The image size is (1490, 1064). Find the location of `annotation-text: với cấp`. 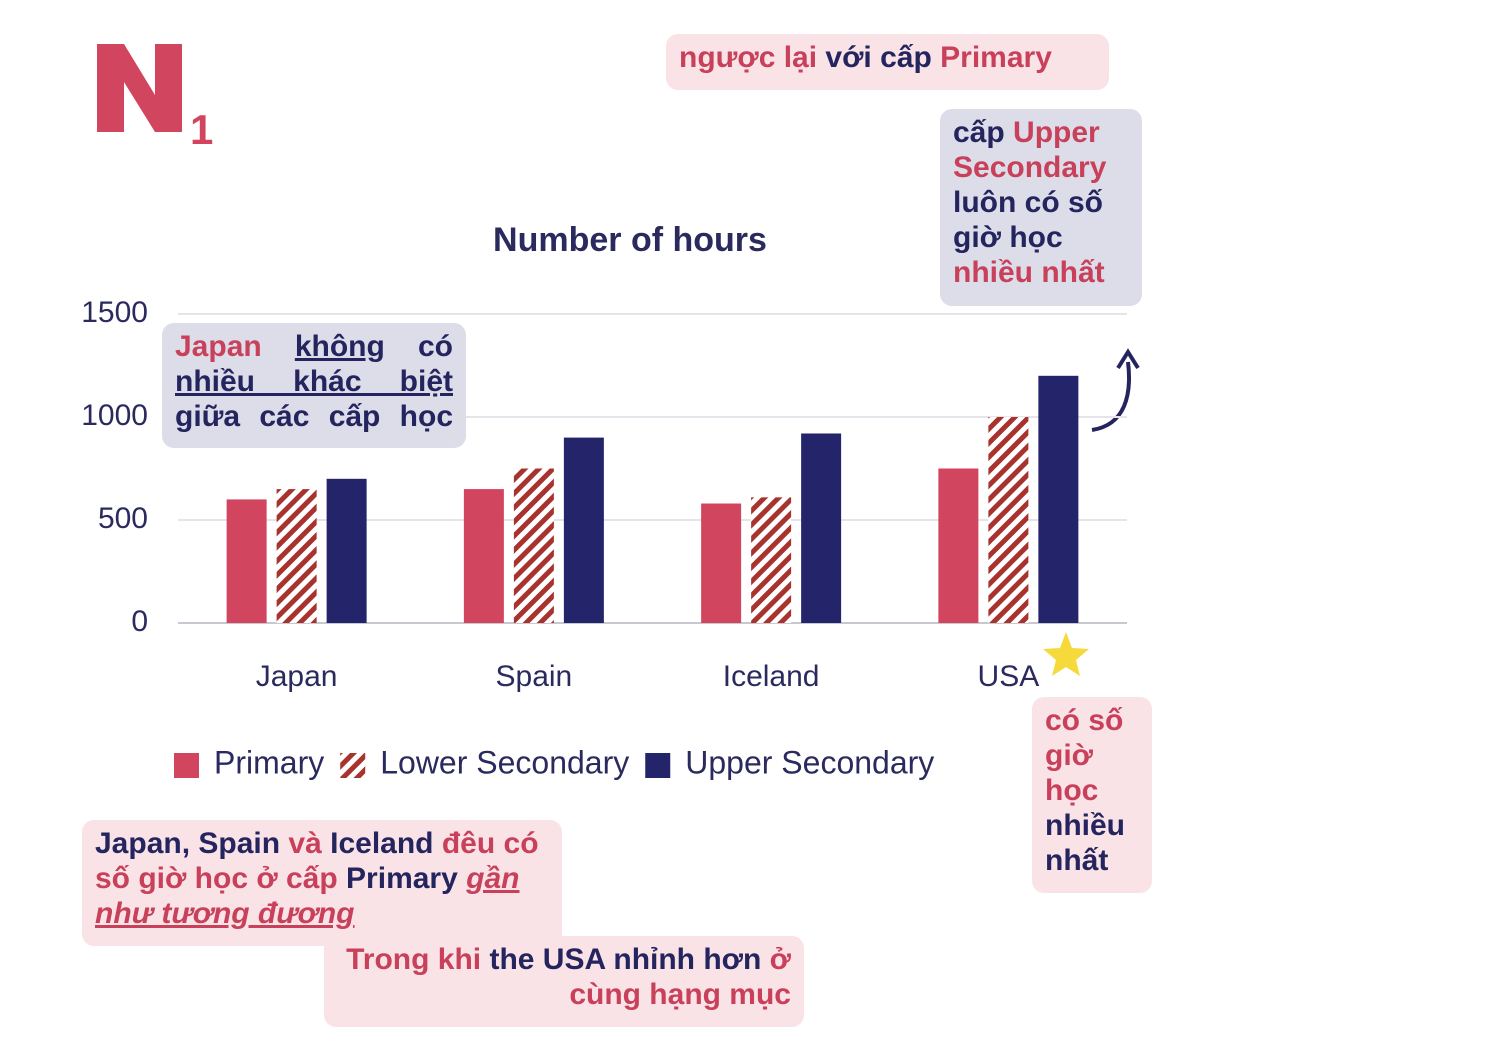

annotation-text: với cấp is located at coordinates (878, 57).